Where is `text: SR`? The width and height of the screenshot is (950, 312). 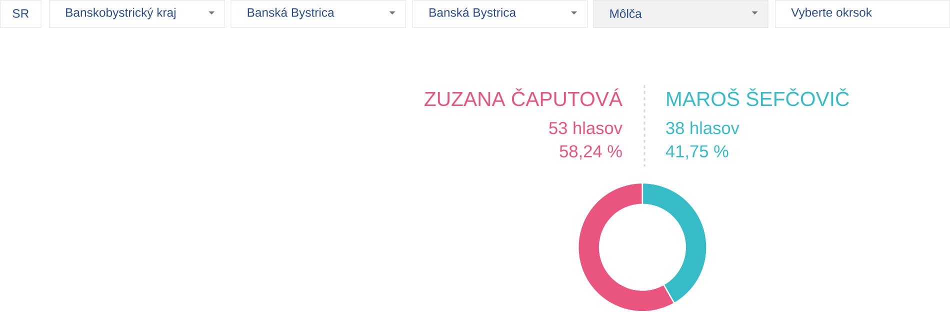
text: SR is located at coordinates (20, 13).